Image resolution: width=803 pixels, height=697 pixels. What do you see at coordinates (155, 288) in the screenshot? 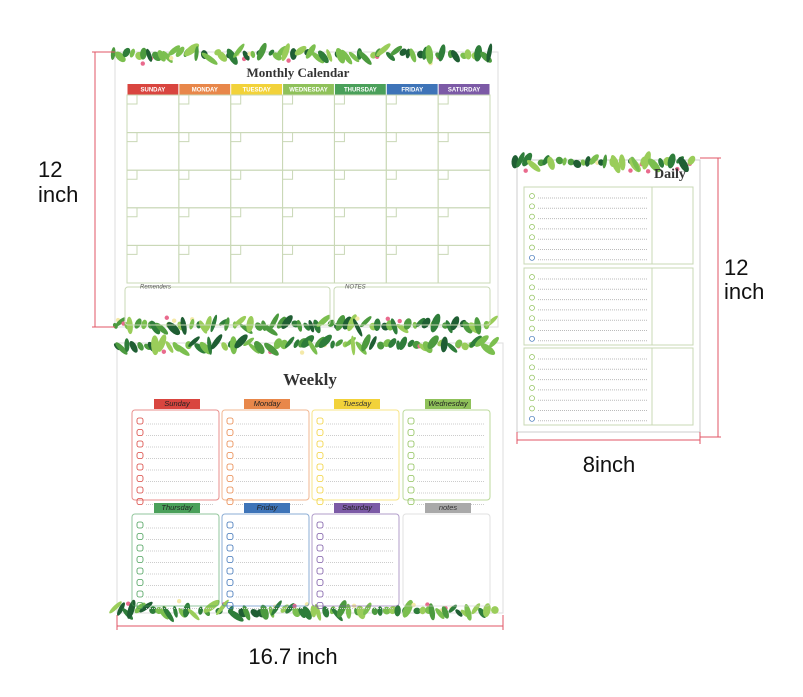
I see `reminders-label: Remenders` at bounding box center [155, 288].